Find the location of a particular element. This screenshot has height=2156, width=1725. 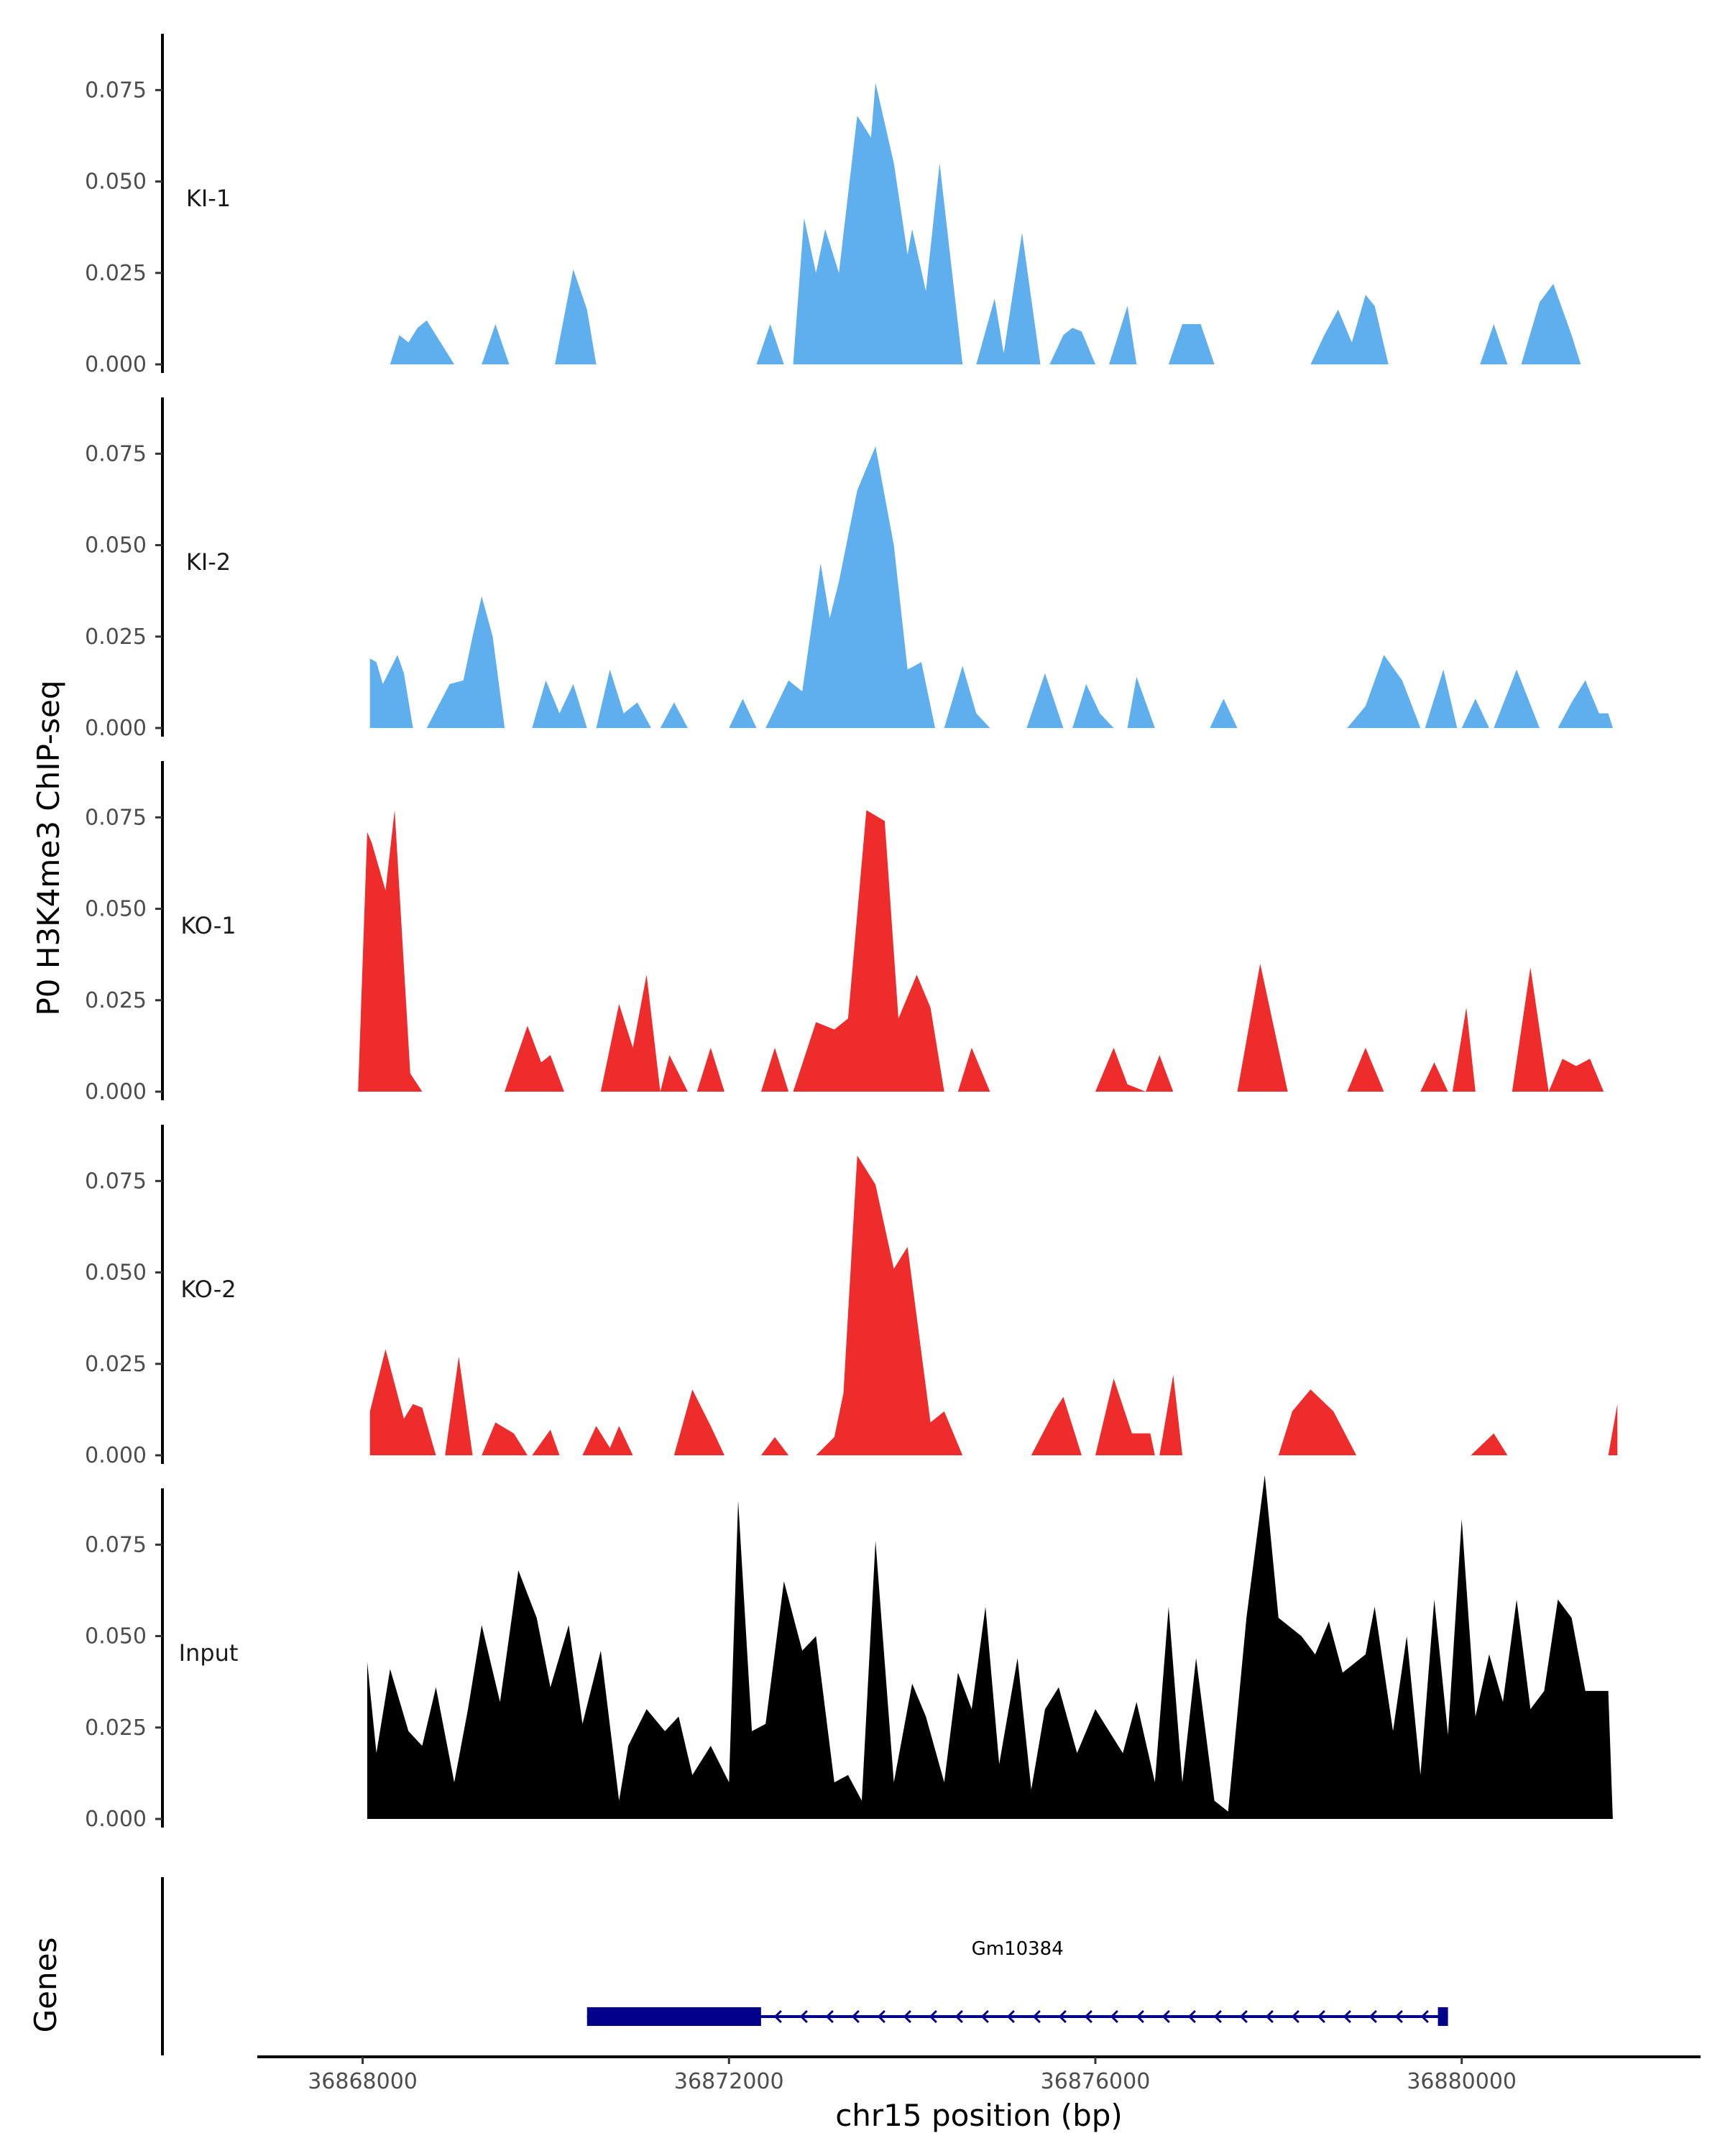

gene-gm10384: Gm10384 is located at coordinates (1017, 1982).